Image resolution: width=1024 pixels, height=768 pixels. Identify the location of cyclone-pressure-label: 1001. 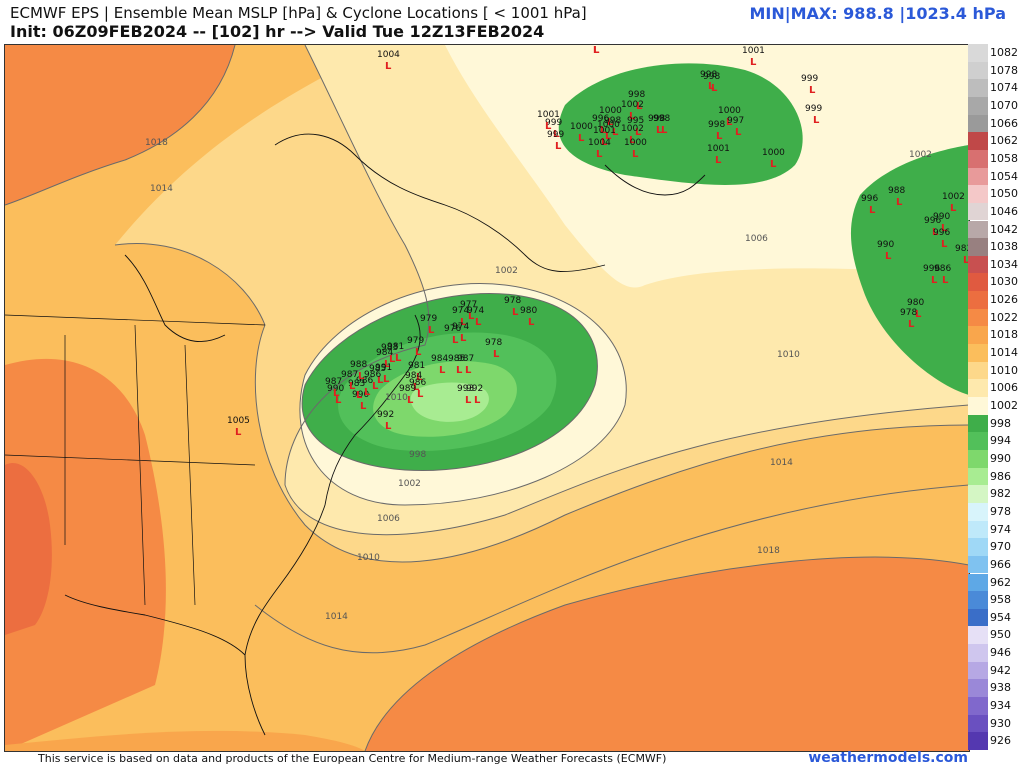
(718, 149).